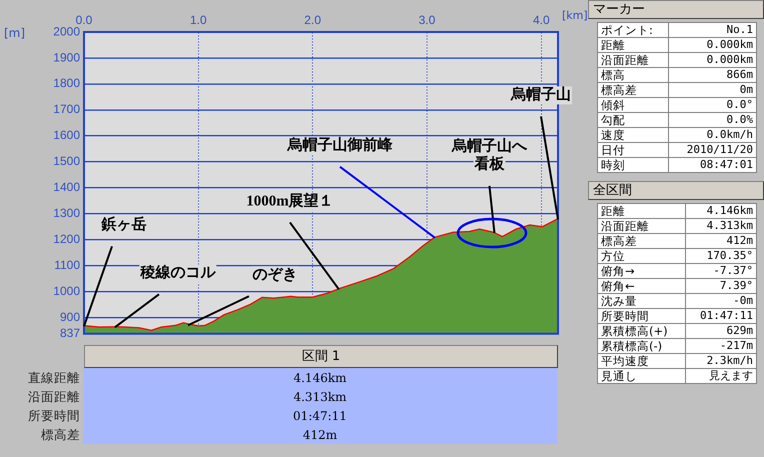 This screenshot has height=457, width=764. Describe the element at coordinates (720, 286) in the screenshot. I see `text: 7.39°` at that location.